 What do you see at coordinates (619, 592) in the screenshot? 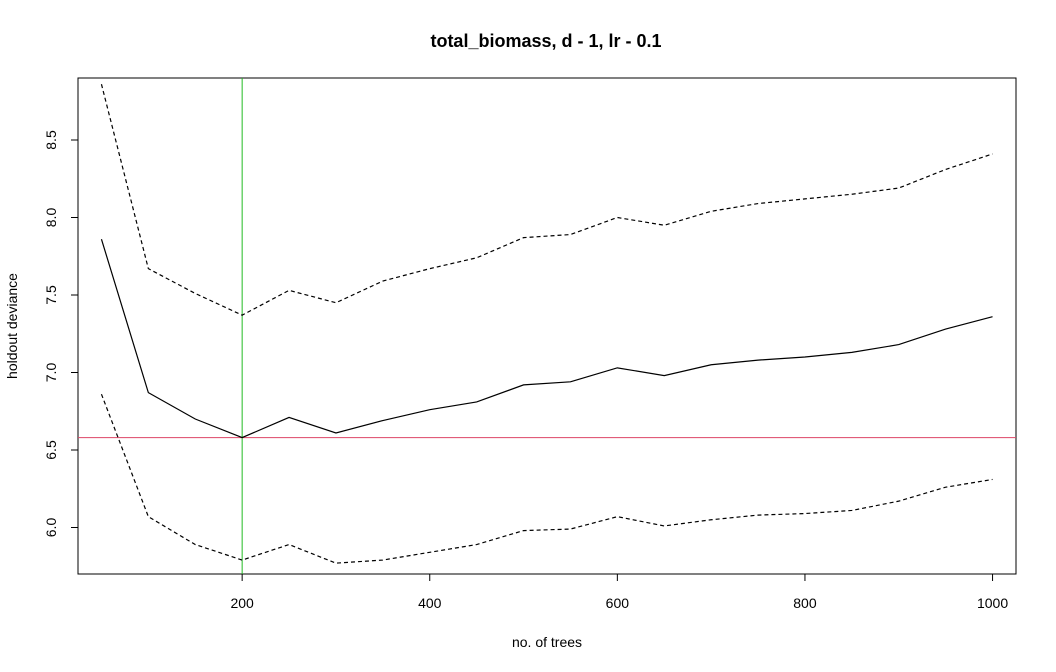
I see `x-axis: 200 400 600 800 1000` at bounding box center [619, 592].